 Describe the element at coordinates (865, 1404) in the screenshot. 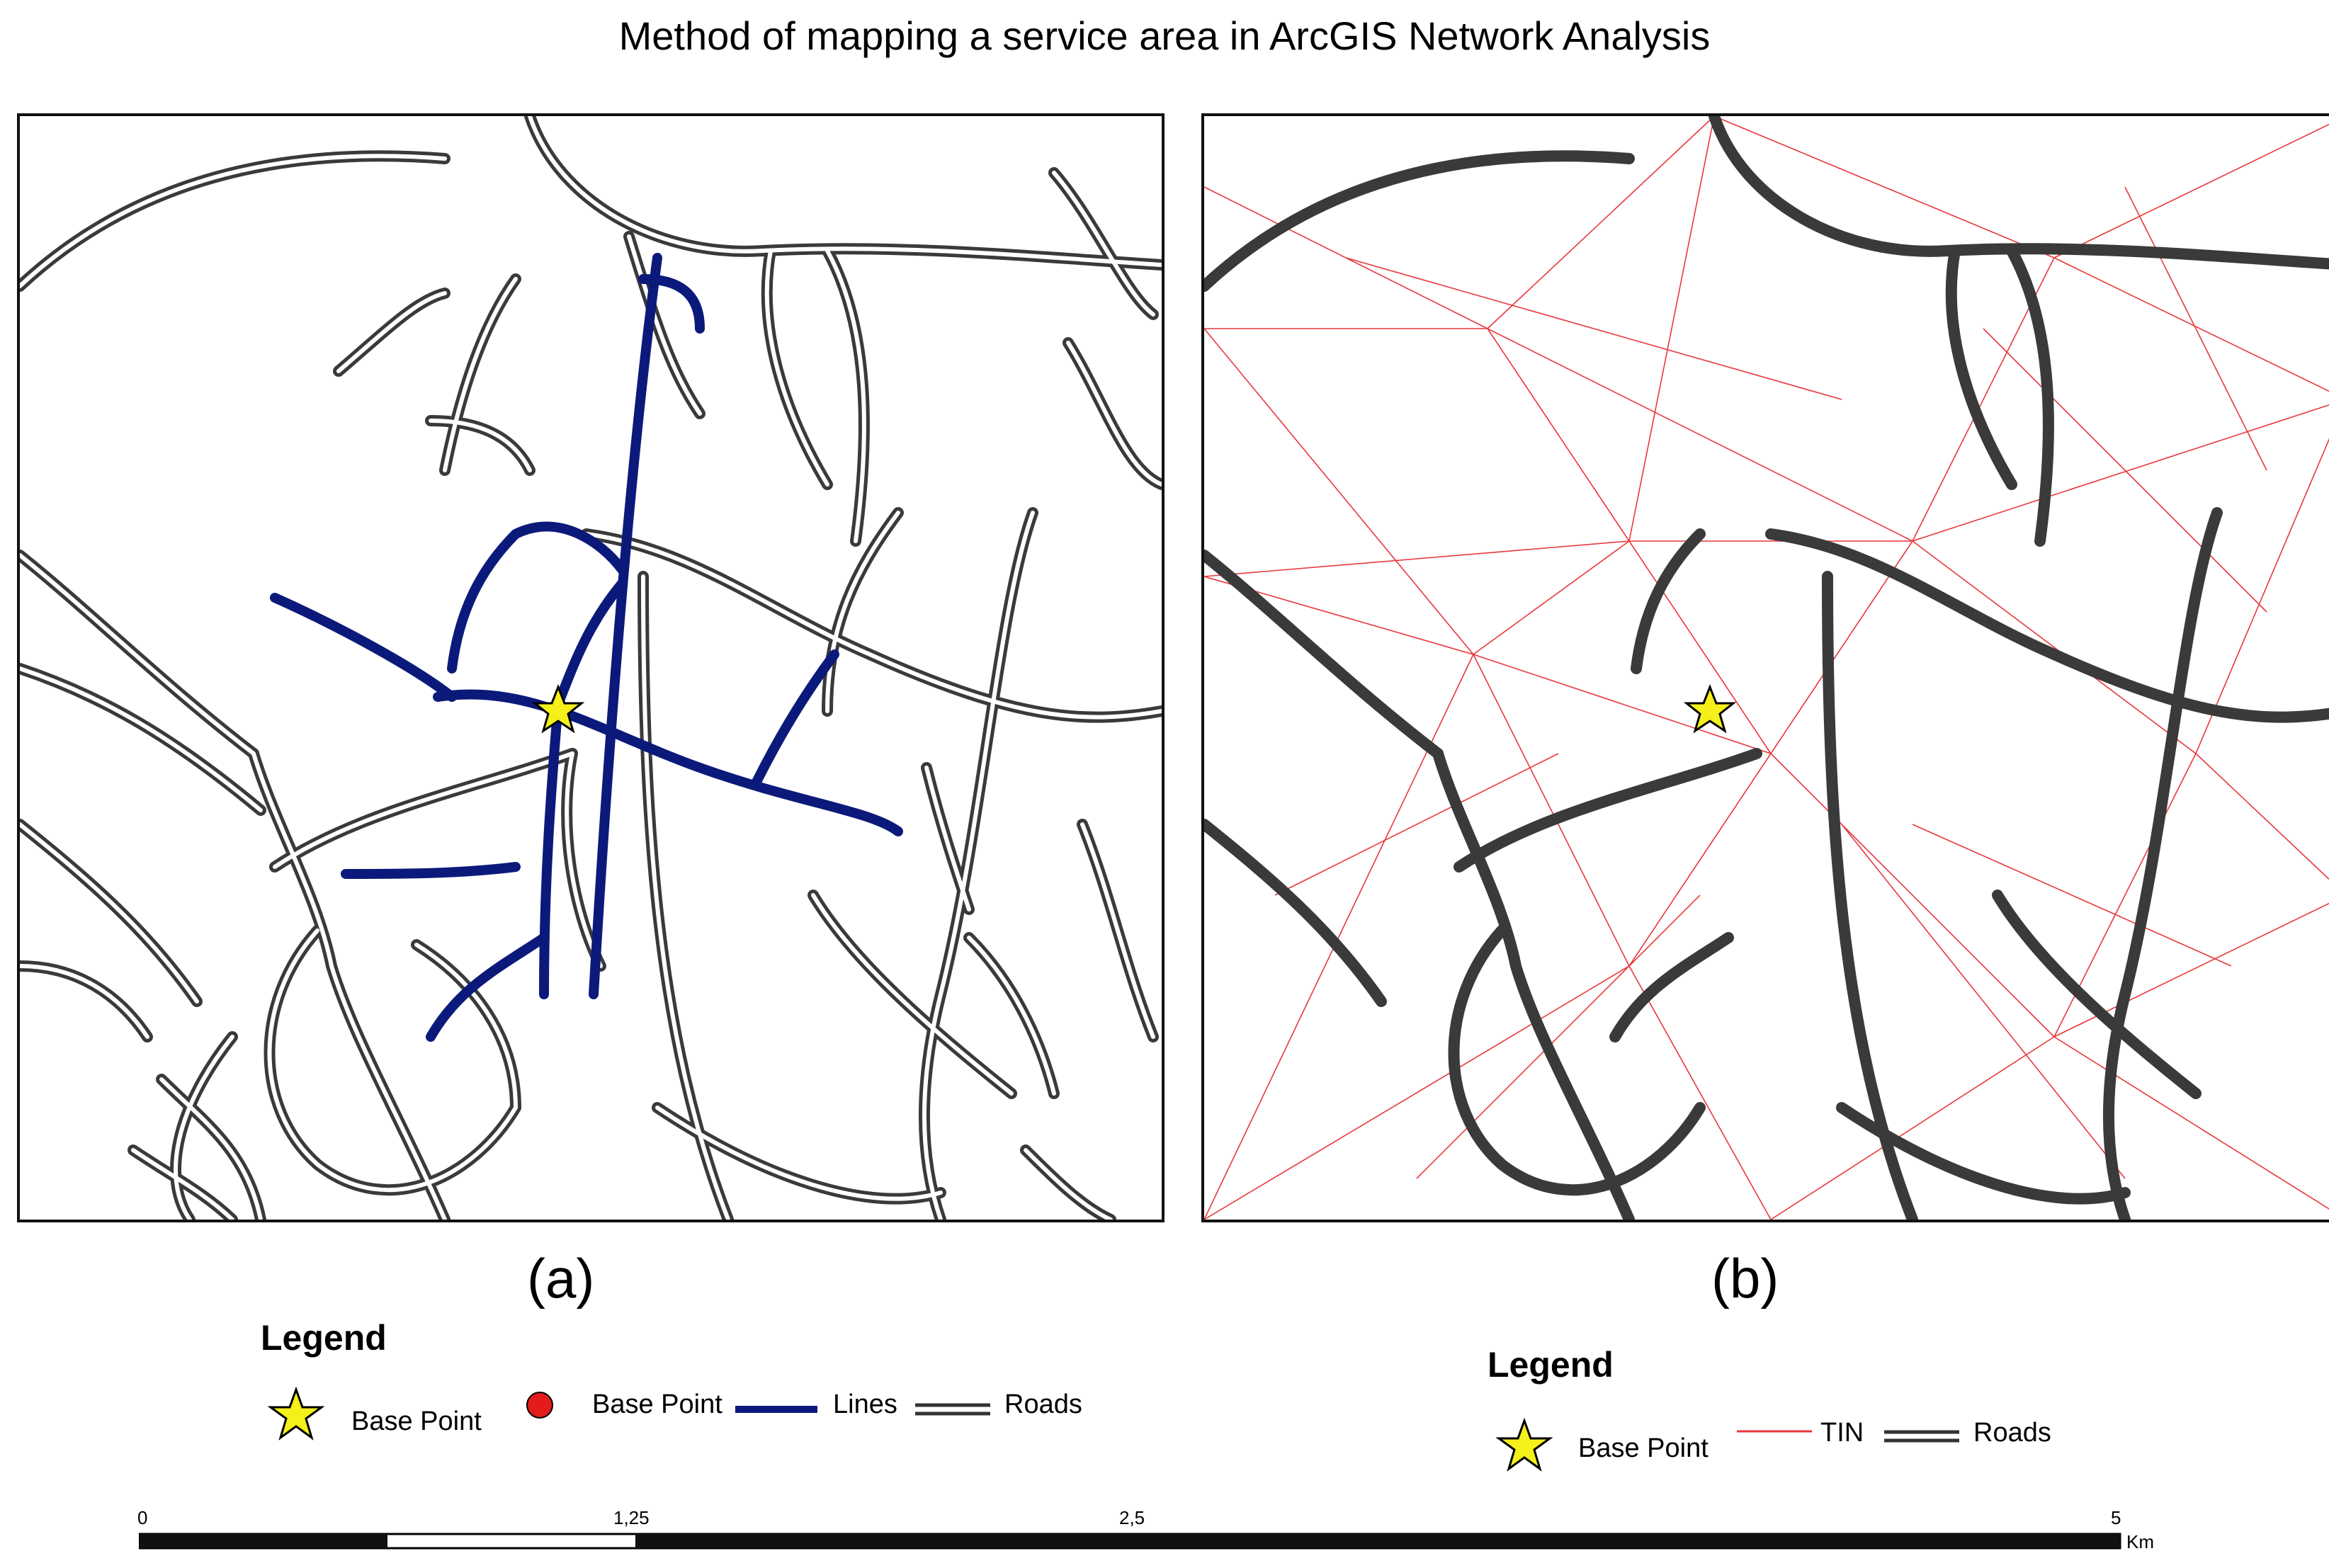

I see `legend-a-label-lines: Lines` at that location.